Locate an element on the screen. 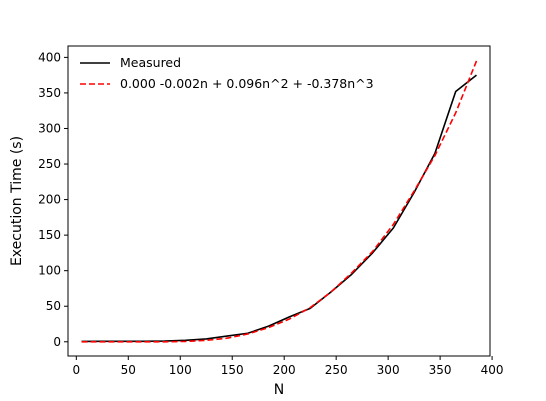 The height and width of the screenshot is (401, 546). x-tick-label: 50 is located at coordinates (128, 370).